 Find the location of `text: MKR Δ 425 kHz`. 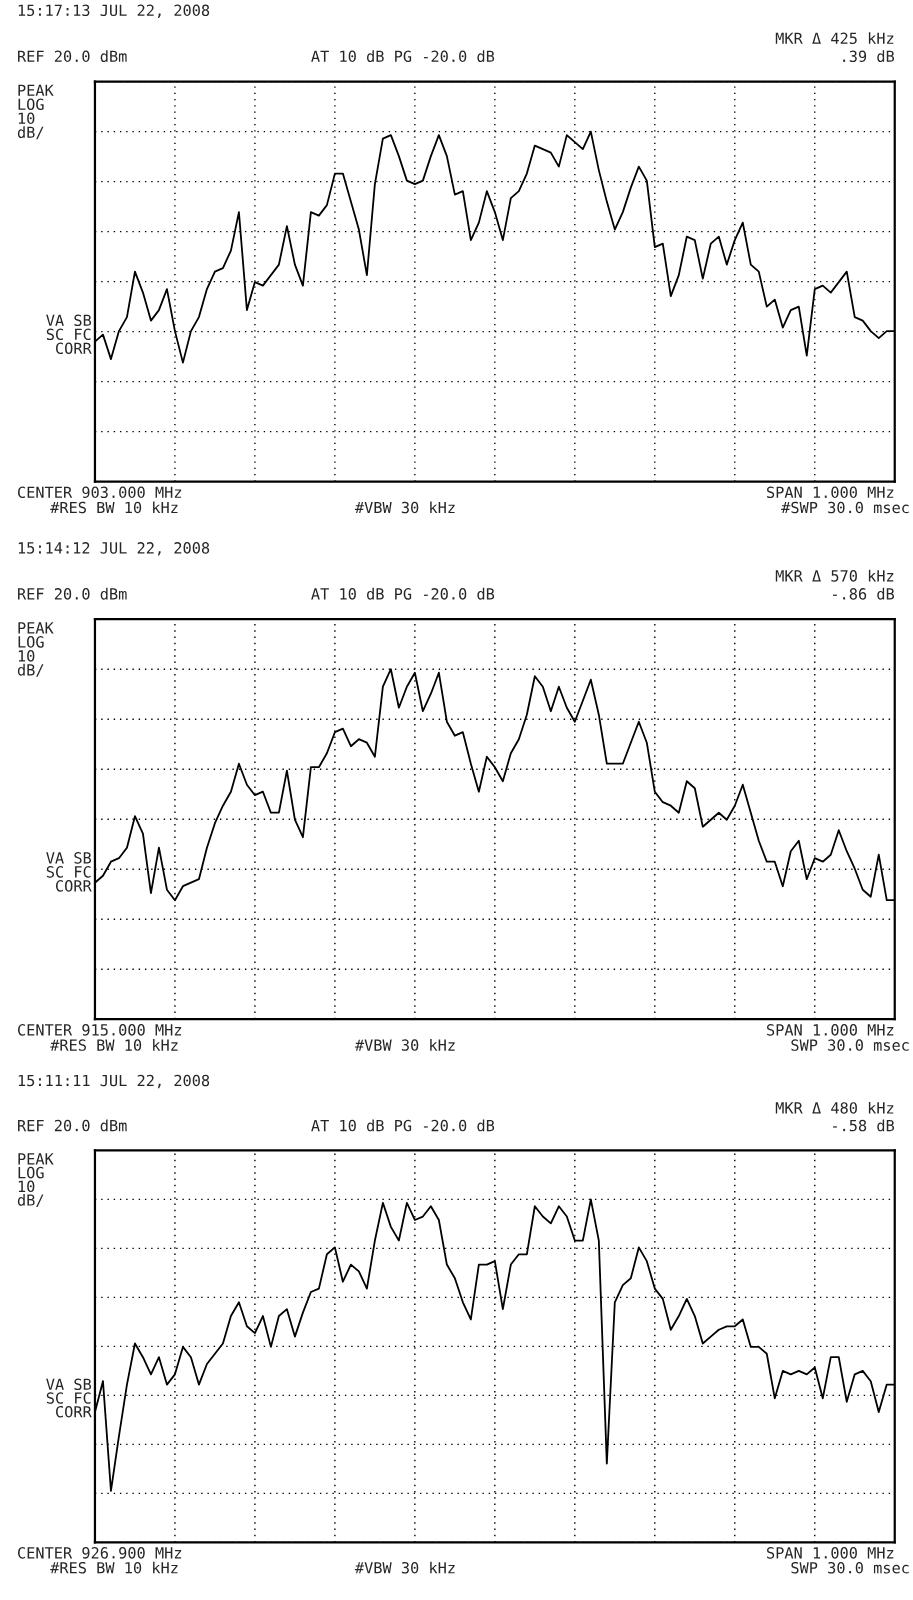

text: MKR Δ 425 kHz is located at coordinates (834, 38).